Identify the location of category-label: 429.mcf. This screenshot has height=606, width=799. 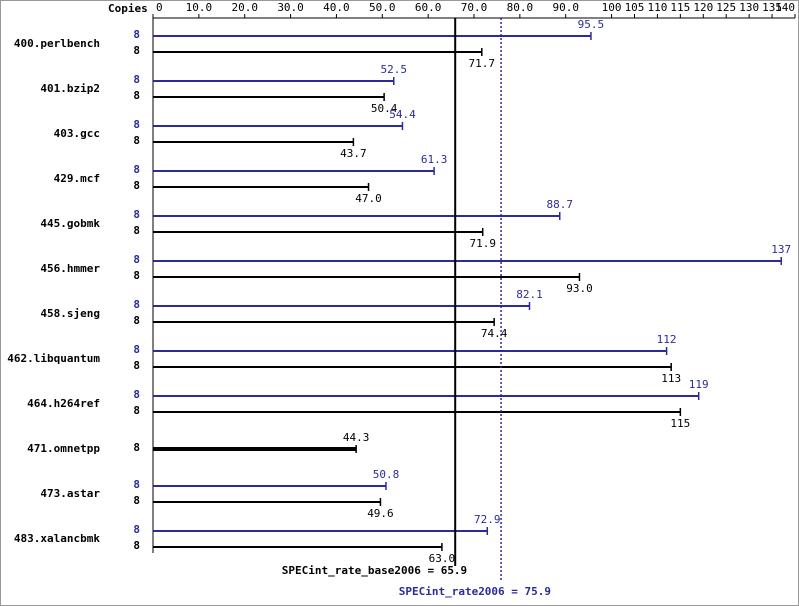
(77, 178).